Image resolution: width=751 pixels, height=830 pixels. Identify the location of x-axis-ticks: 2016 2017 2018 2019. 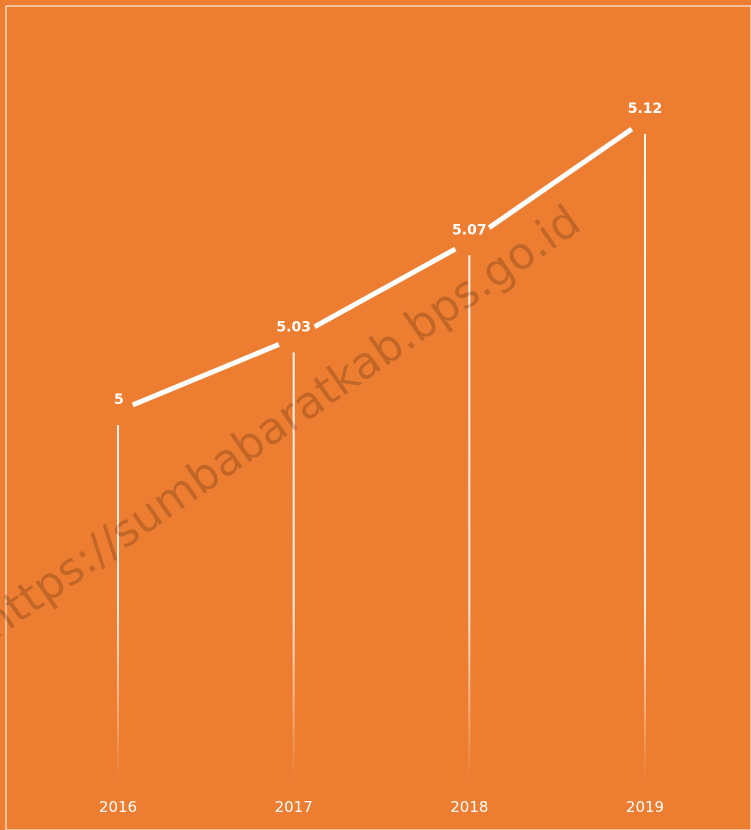
(381, 807).